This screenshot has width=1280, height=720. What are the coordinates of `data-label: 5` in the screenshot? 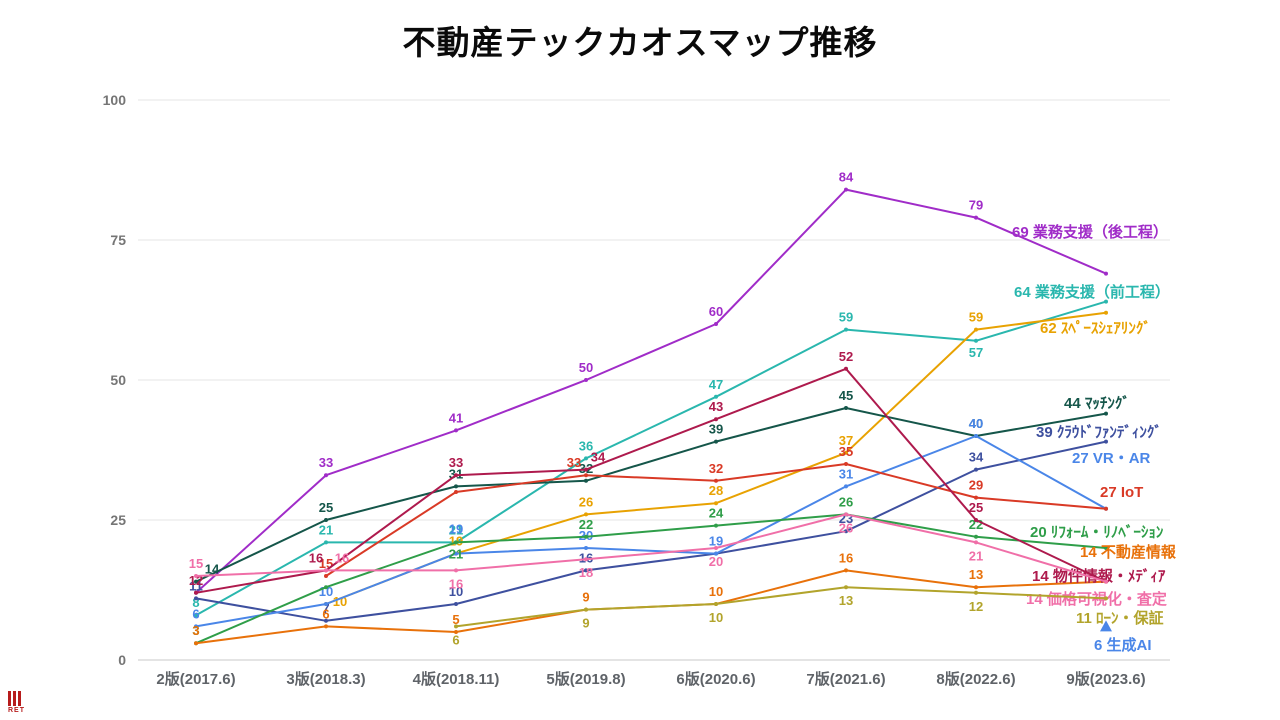 It's located at (455, 619).